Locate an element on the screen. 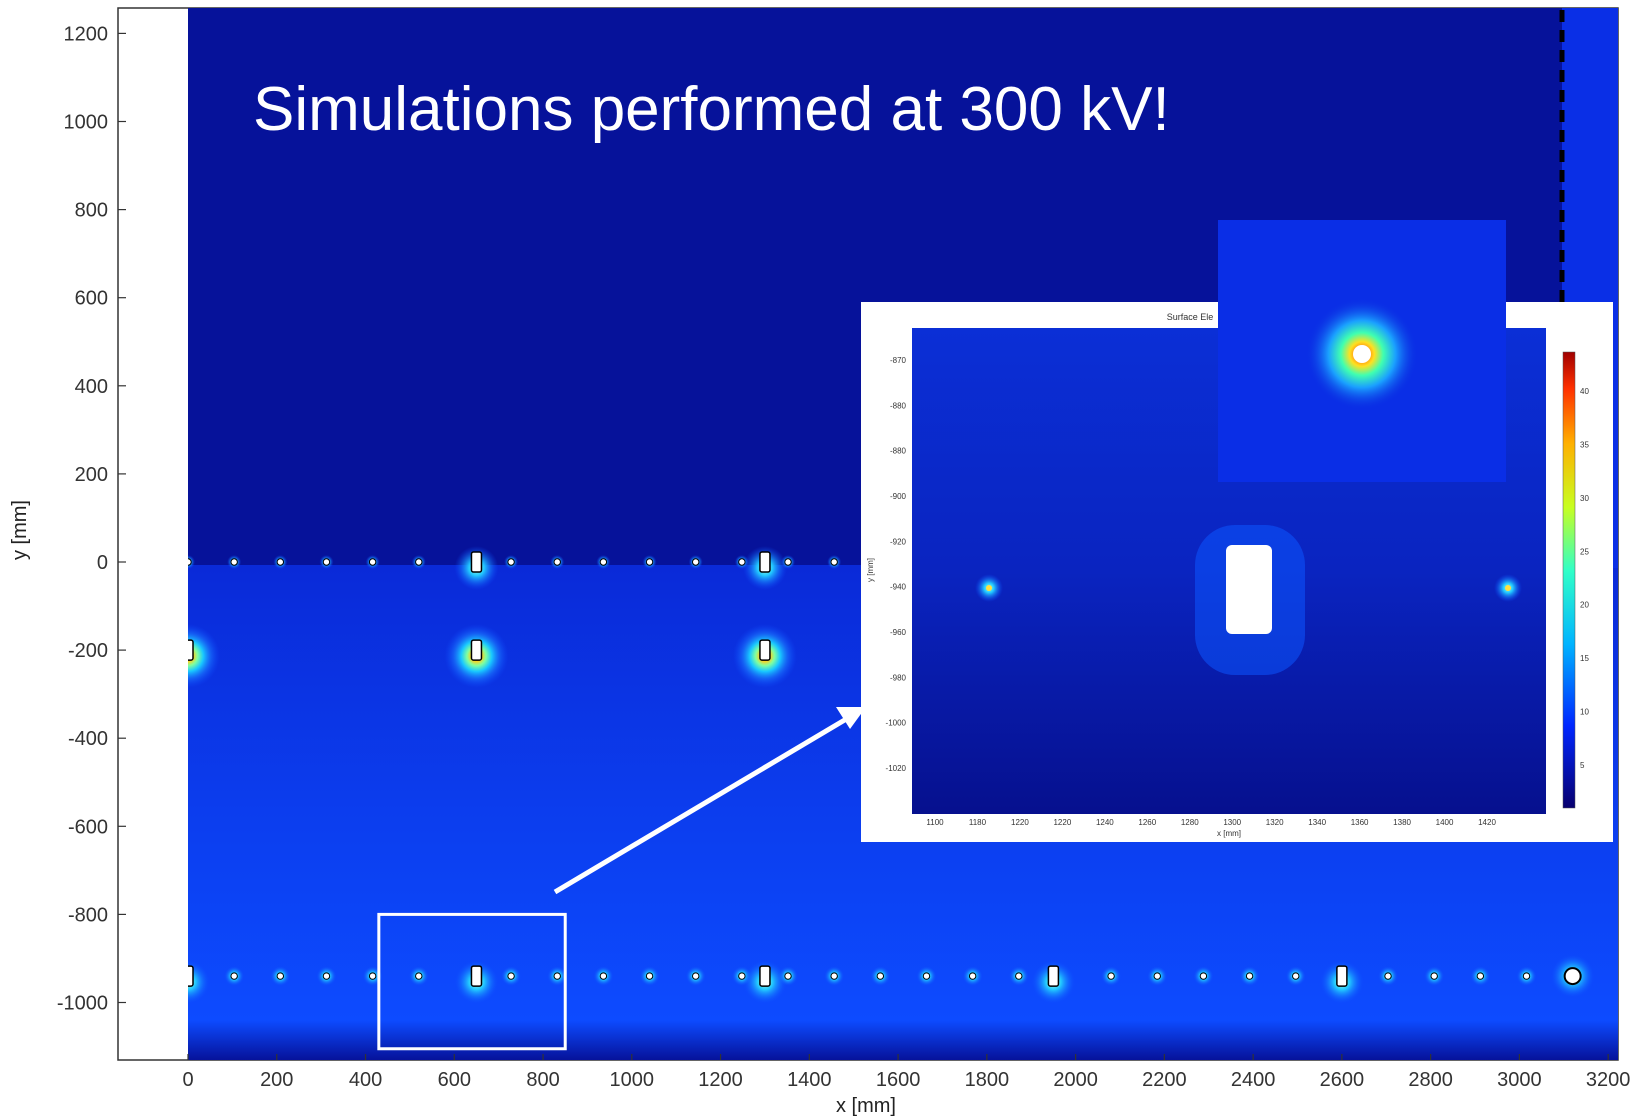 The width and height of the screenshot is (1631, 1118). x-tick-label: 2200 is located at coordinates (1164, 1080).